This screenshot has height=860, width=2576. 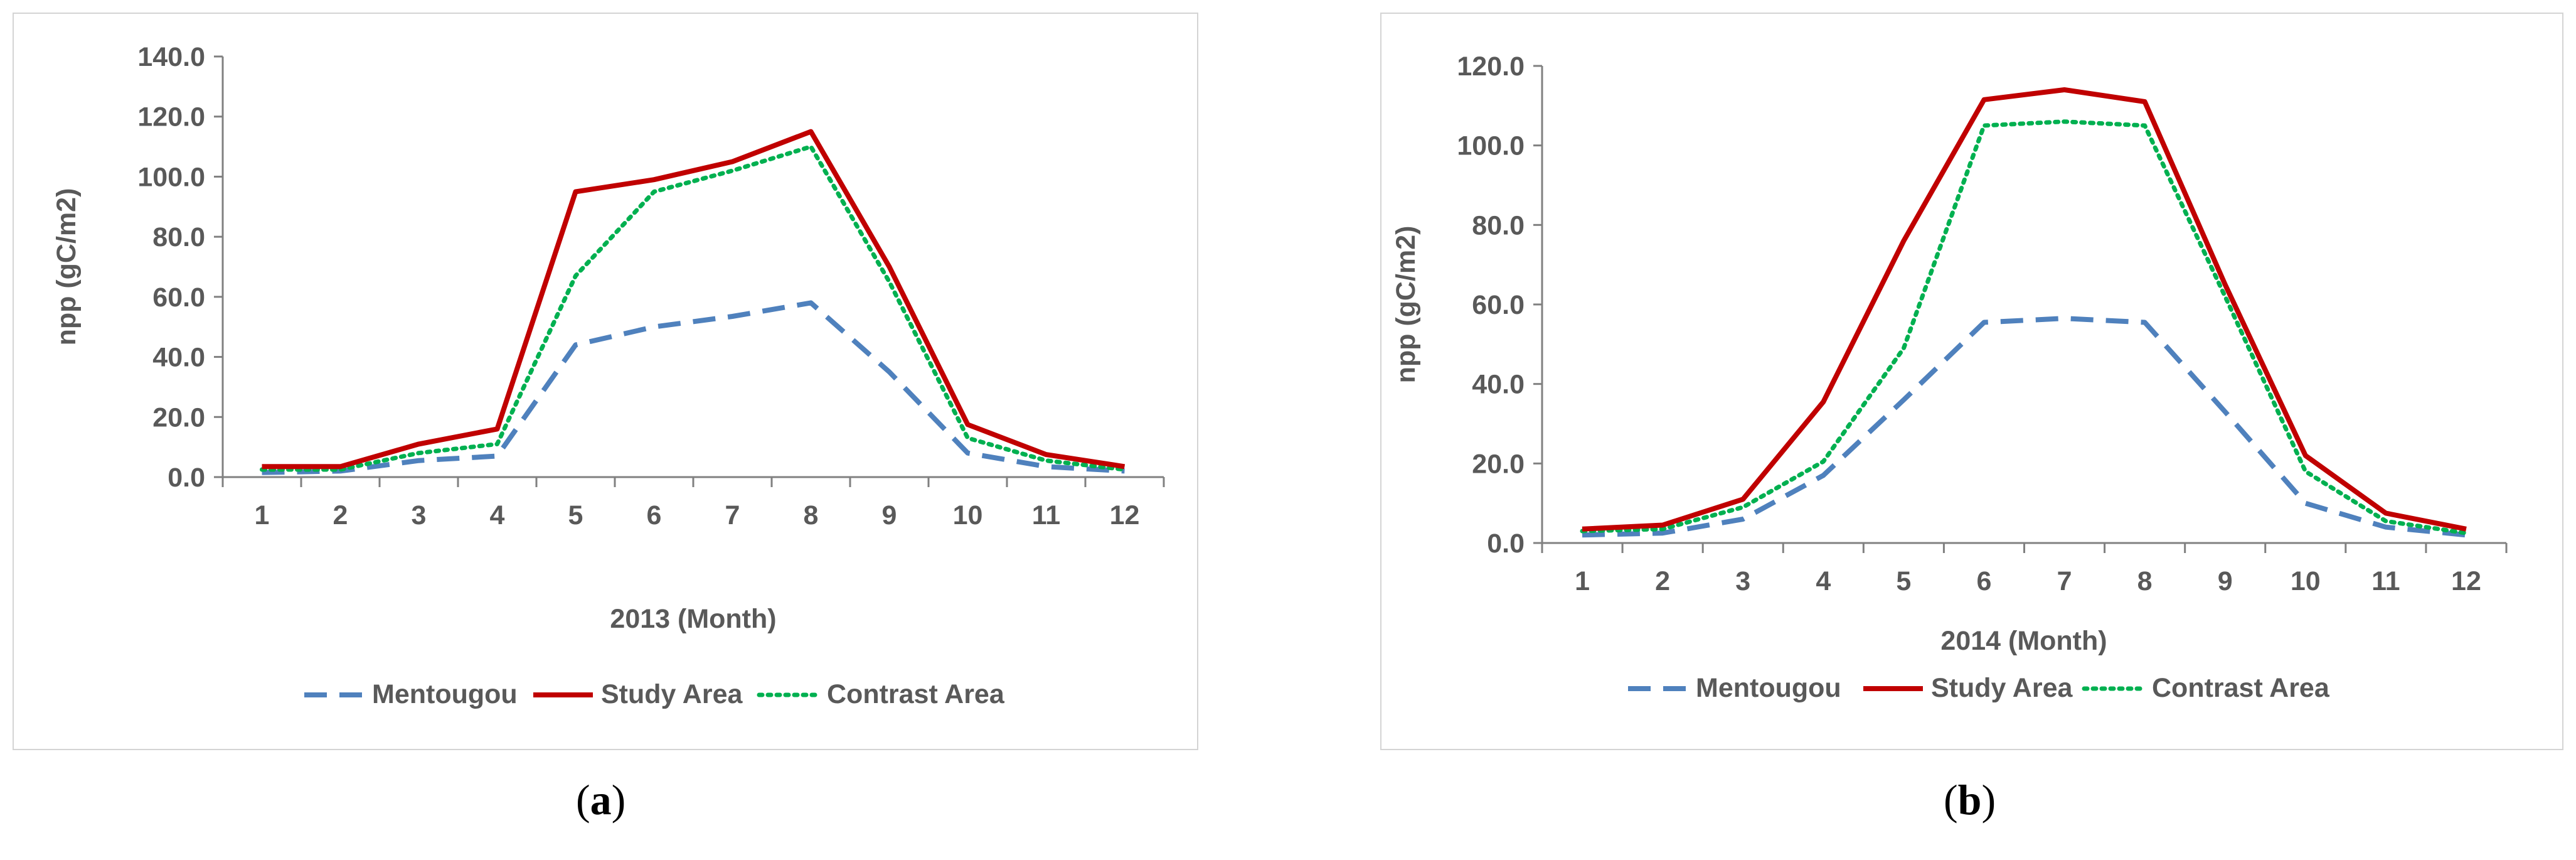 I want to click on series-line-contrast-area, so click(x=693, y=308).